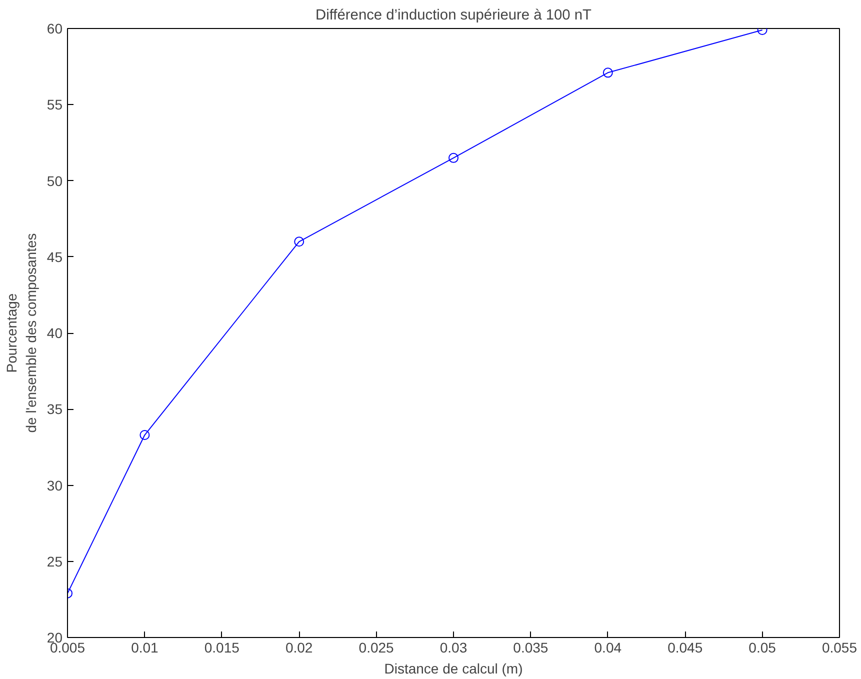  Describe the element at coordinates (54, 256) in the screenshot. I see `y-tick-label: 45` at that location.